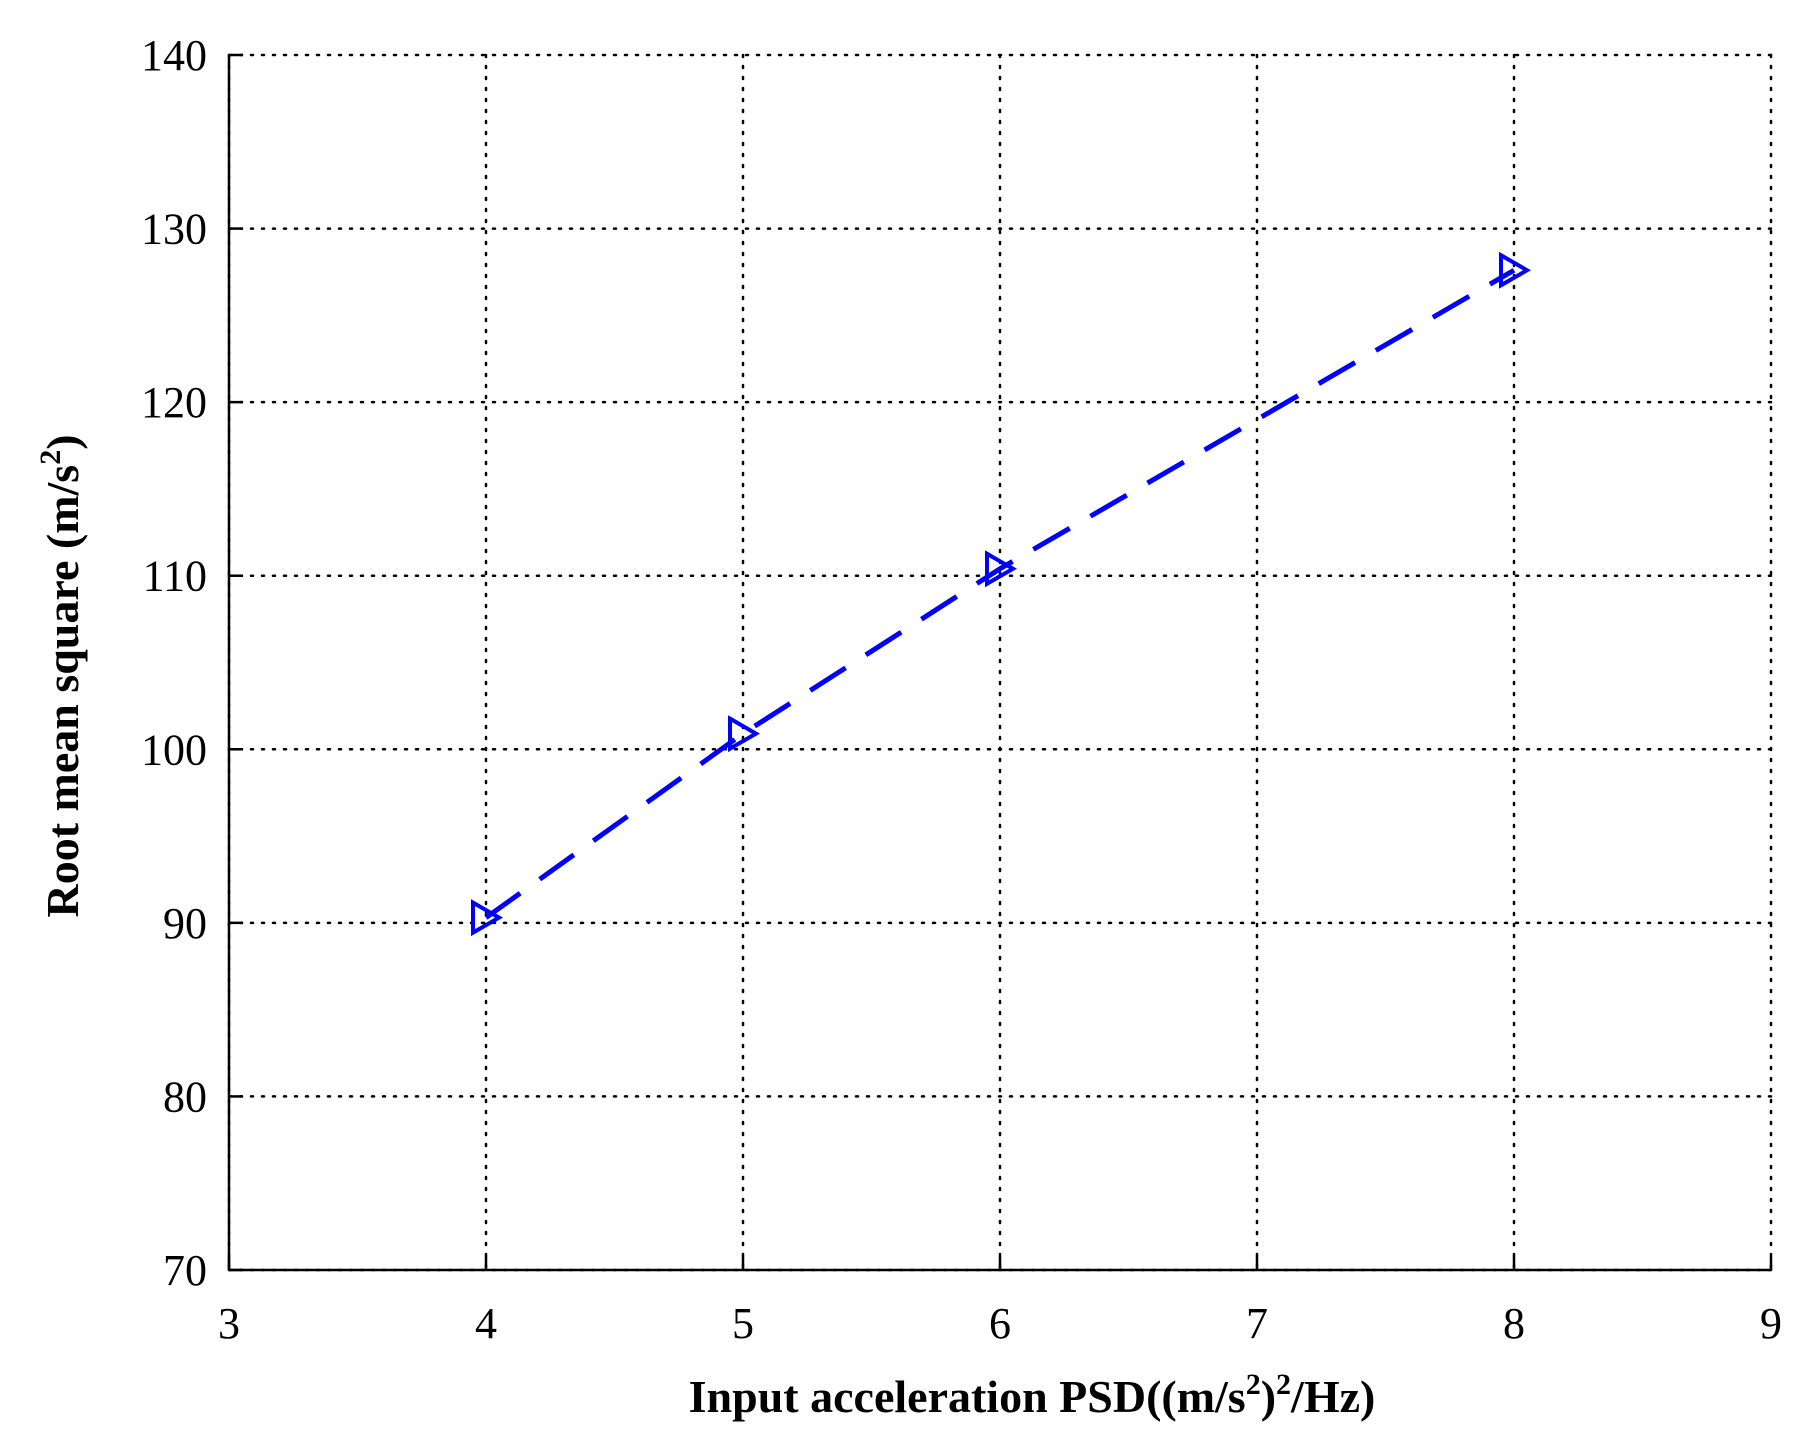  What do you see at coordinates (185, 1270) in the screenshot?
I see `y-tick-label: 70` at bounding box center [185, 1270].